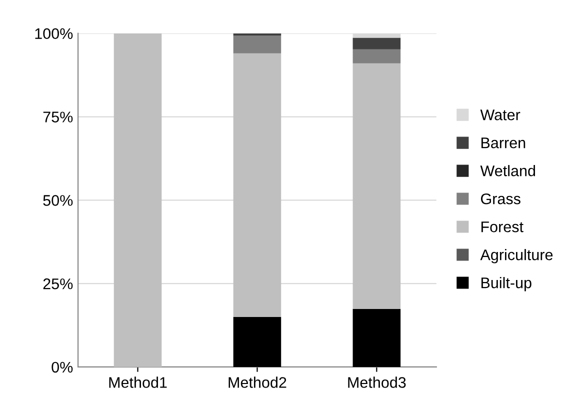 This screenshot has height=417, width=578. I want to click on x-tick-label: Method3, so click(377, 382).